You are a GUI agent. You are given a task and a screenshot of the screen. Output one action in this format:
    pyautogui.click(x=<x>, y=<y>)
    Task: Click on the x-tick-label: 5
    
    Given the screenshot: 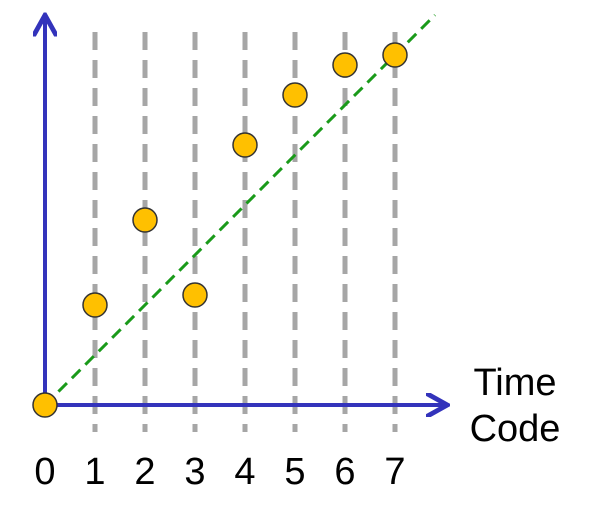 What is the action you would take?
    pyautogui.click(x=294, y=472)
    